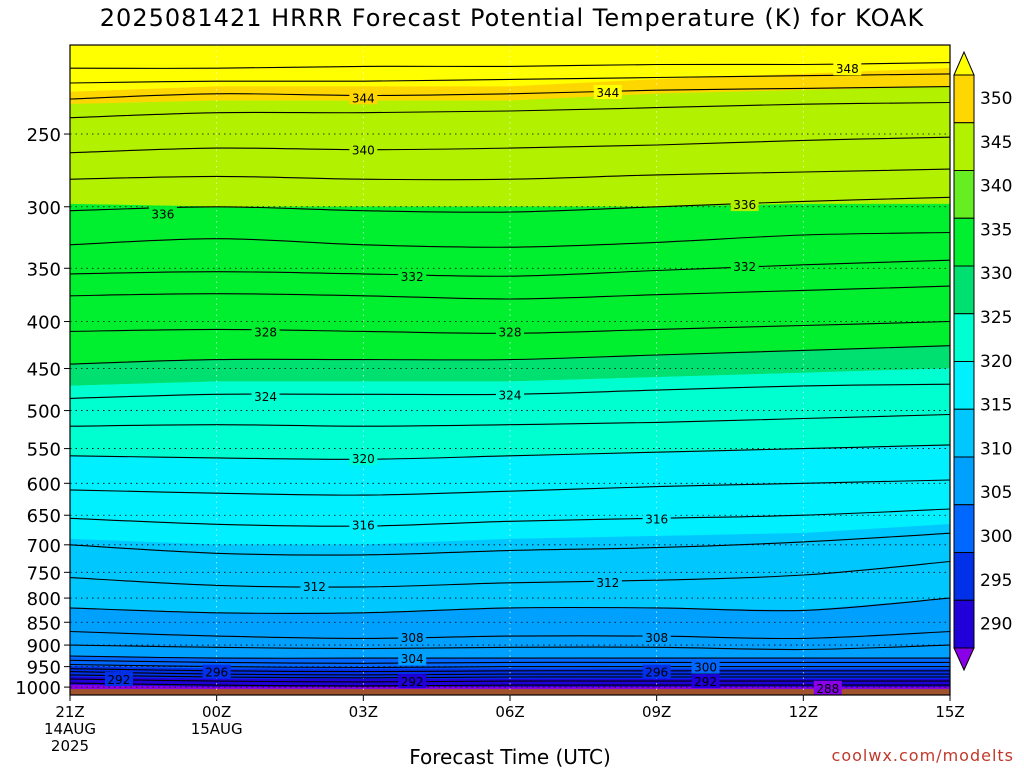 The height and width of the screenshot is (769, 1024). What do you see at coordinates (922, 755) in the screenshot?
I see `site-credit: coolwx.com/modelts` at bounding box center [922, 755].